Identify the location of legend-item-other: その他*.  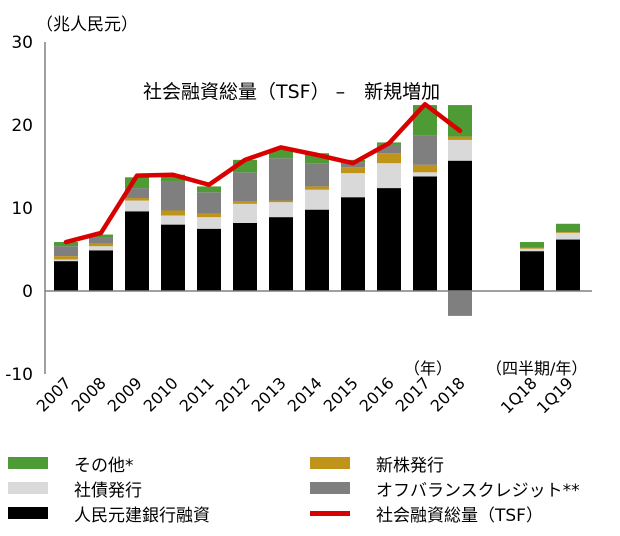
(71, 464).